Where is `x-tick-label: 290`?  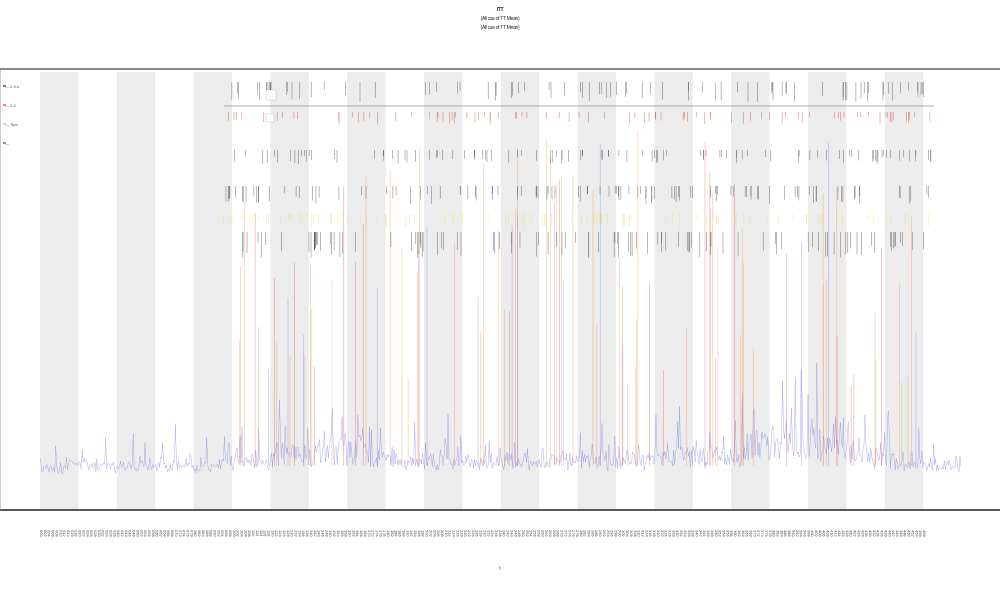
x-tick-label: 290 is located at coordinates (600, 533).